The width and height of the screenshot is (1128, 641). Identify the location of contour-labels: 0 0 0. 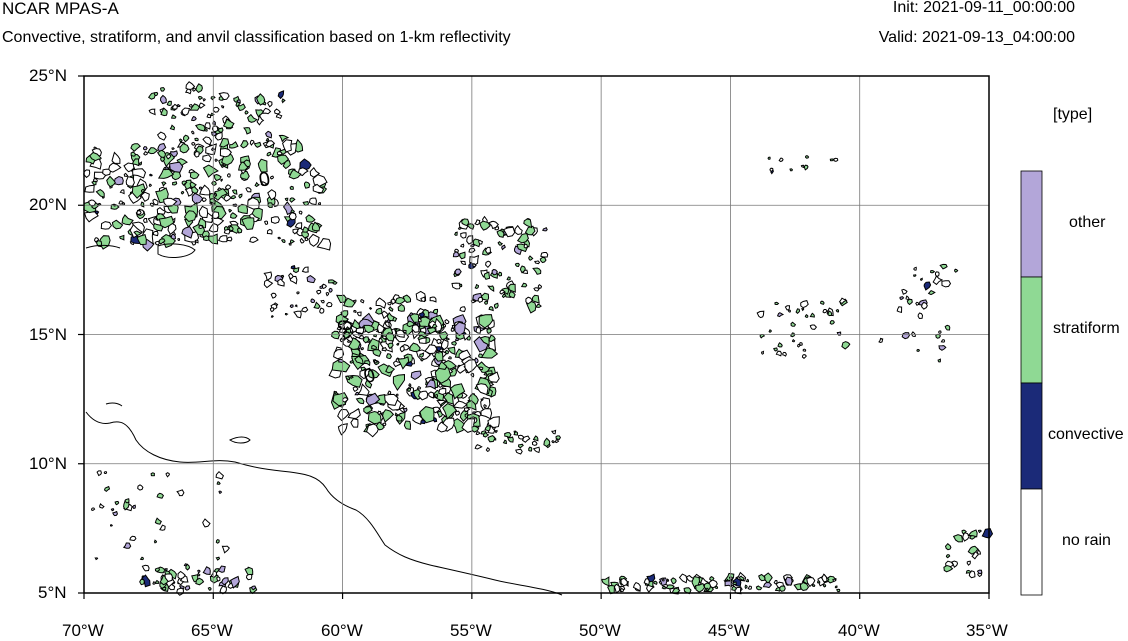
(317, 278).